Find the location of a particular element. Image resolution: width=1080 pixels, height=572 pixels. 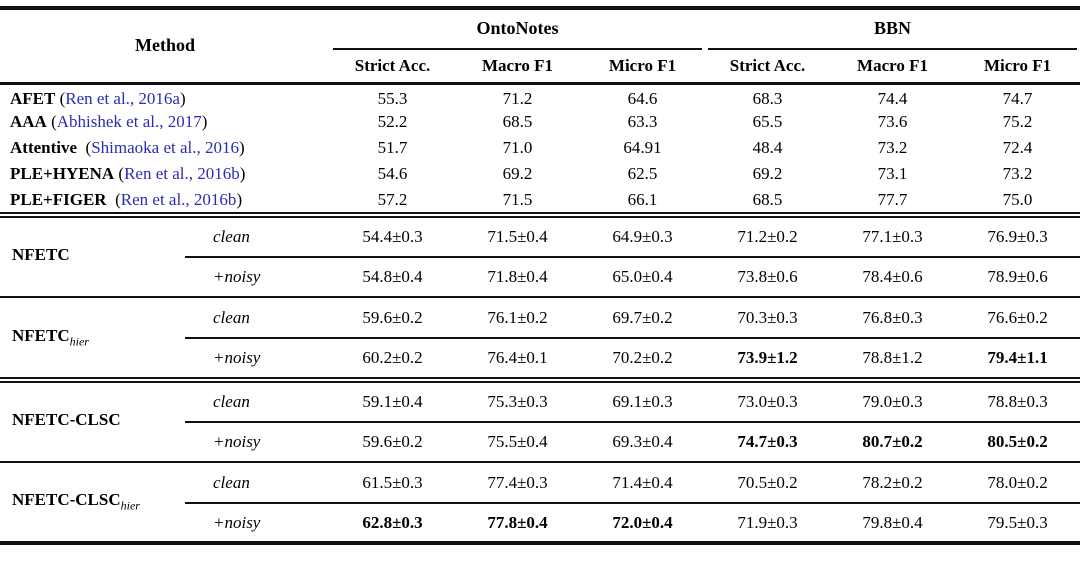

method-name-cell: Attentive (Shimaoka et al., 2016) is located at coordinates (165, 148).